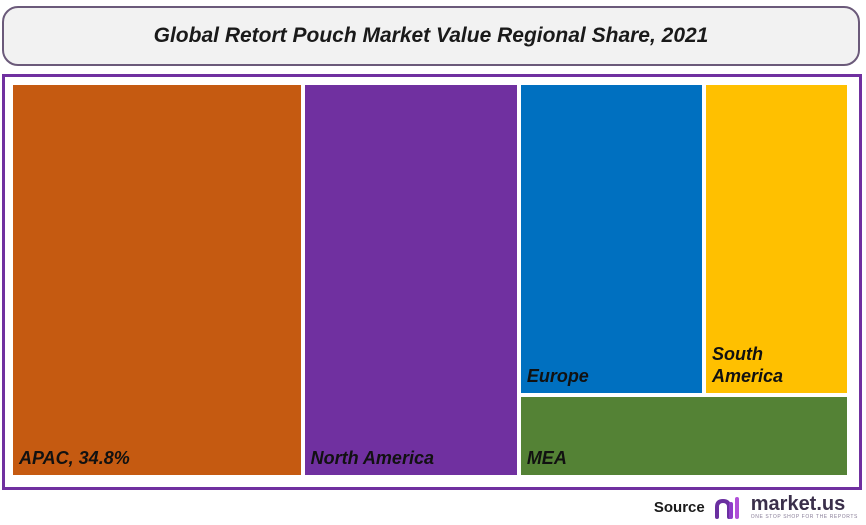 The height and width of the screenshot is (525, 866). What do you see at coordinates (776, 239) in the screenshot?
I see `treemap-tile-south-america: South America` at bounding box center [776, 239].